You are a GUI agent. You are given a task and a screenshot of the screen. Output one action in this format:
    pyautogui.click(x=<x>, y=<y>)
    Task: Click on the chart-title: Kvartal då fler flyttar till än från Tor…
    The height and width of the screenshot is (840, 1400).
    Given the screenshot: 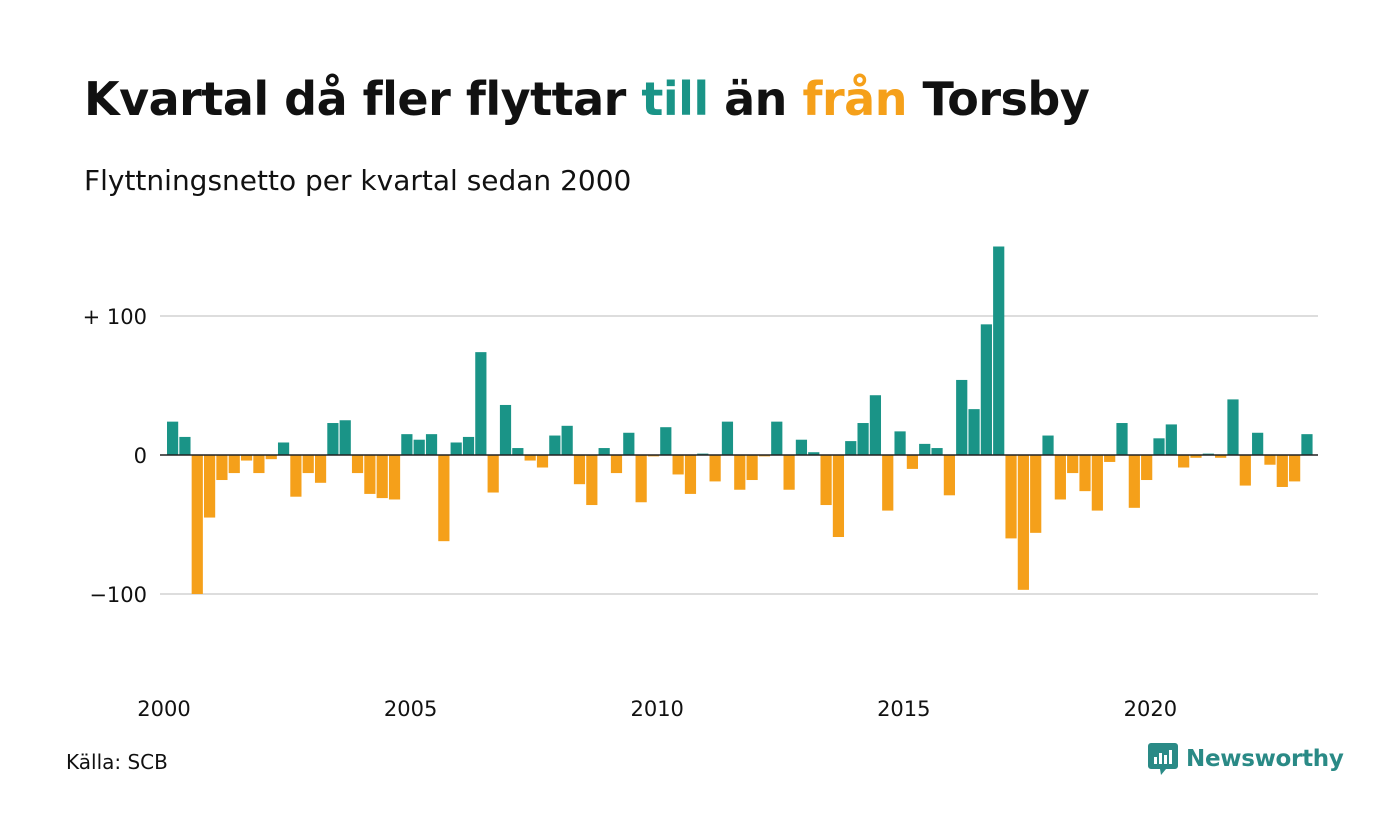 What is the action you would take?
    pyautogui.click(x=587, y=99)
    